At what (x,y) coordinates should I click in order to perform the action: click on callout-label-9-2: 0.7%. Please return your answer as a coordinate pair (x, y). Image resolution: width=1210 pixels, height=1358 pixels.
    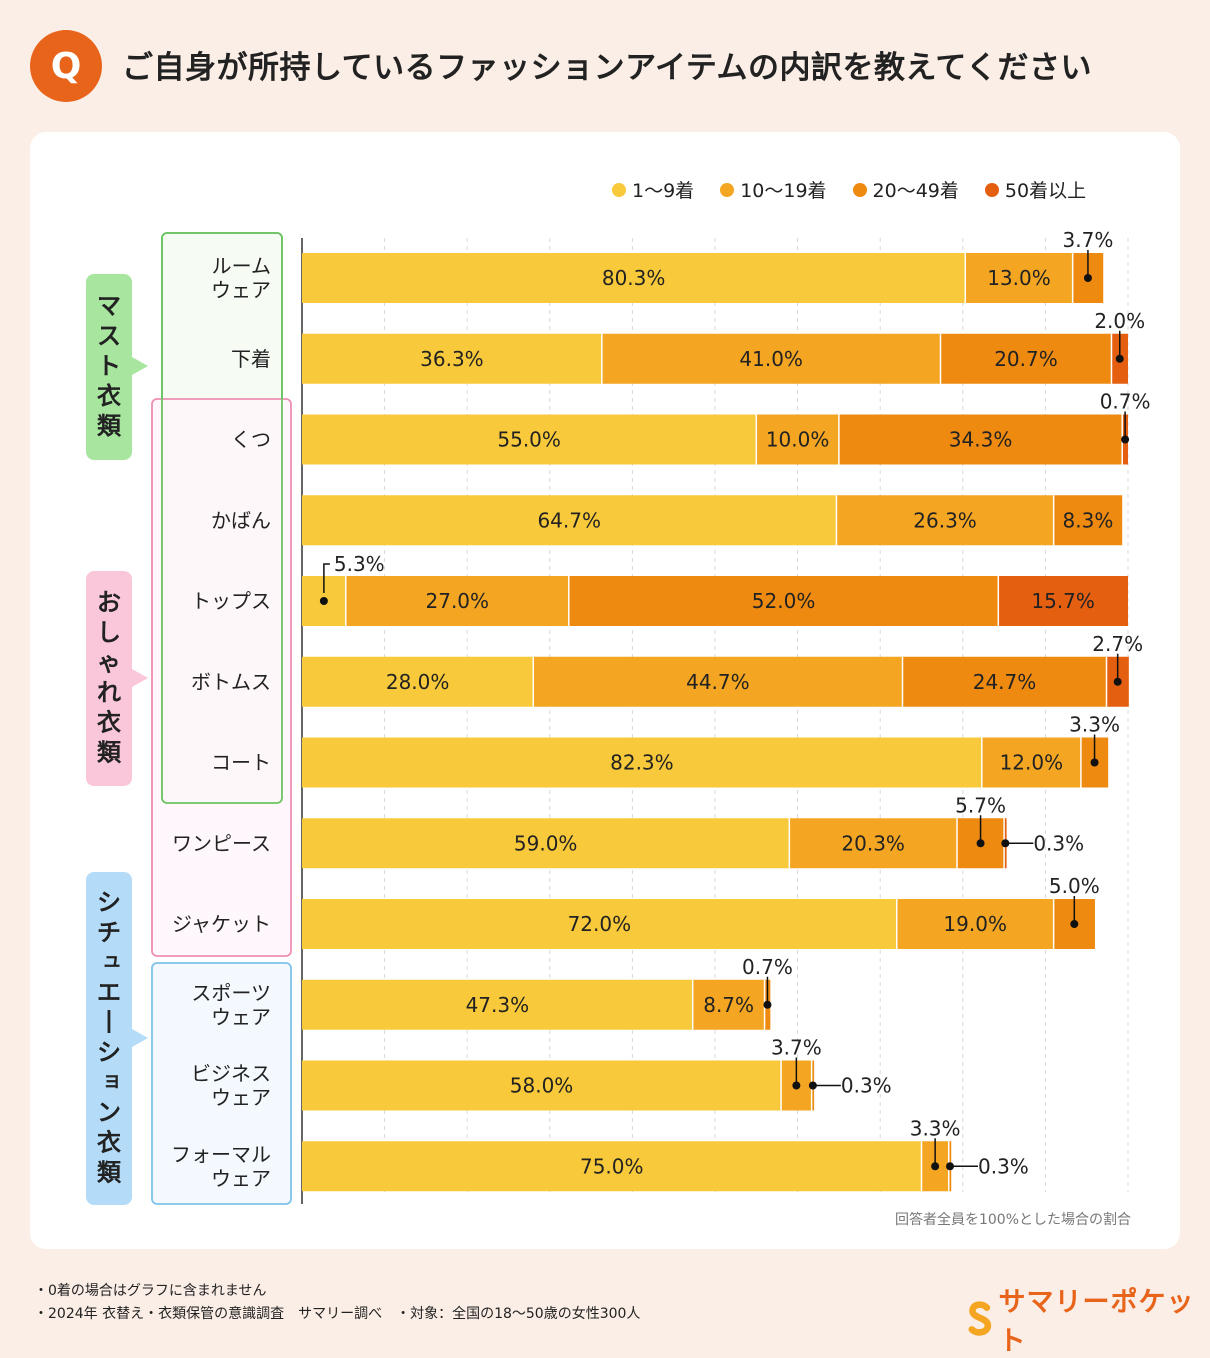
    Looking at the image, I should click on (767, 967).